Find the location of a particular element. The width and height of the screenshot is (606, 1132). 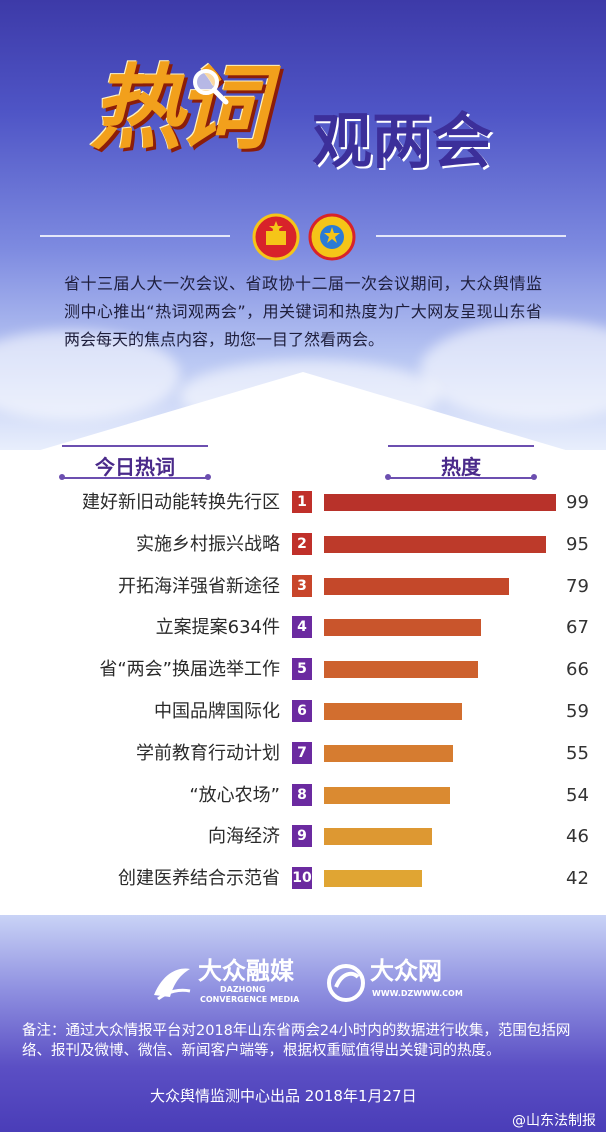

dazhong-media-logo-icon is located at coordinates (172, 984).